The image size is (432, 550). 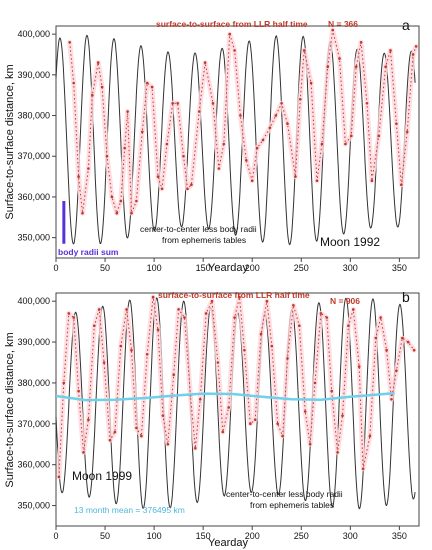 What do you see at coordinates (33, 424) in the screenshot?
I see `b-ytick-label: 370,000` at bounding box center [33, 424].